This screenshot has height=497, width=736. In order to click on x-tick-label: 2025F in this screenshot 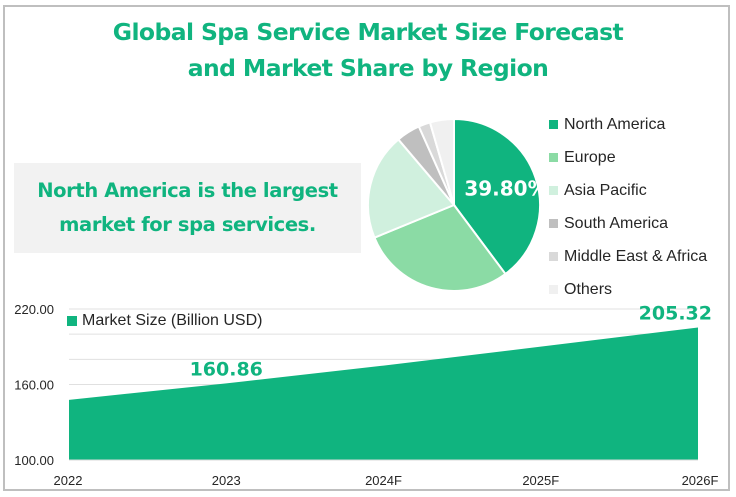, I will do `click(540, 480)`.